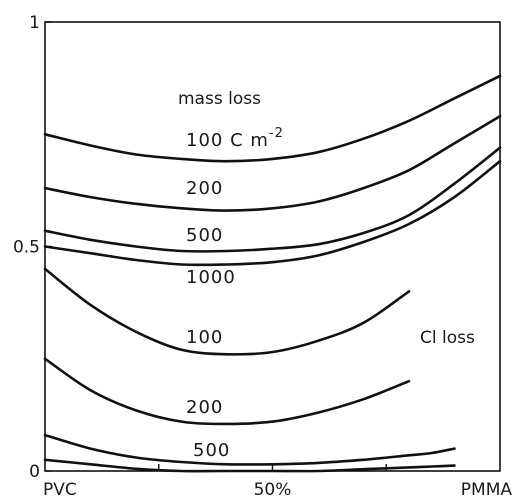 The image size is (514, 502). Describe the element at coordinates (211, 277) in the screenshot. I see `curve-label-mass-1000: 1000` at that location.